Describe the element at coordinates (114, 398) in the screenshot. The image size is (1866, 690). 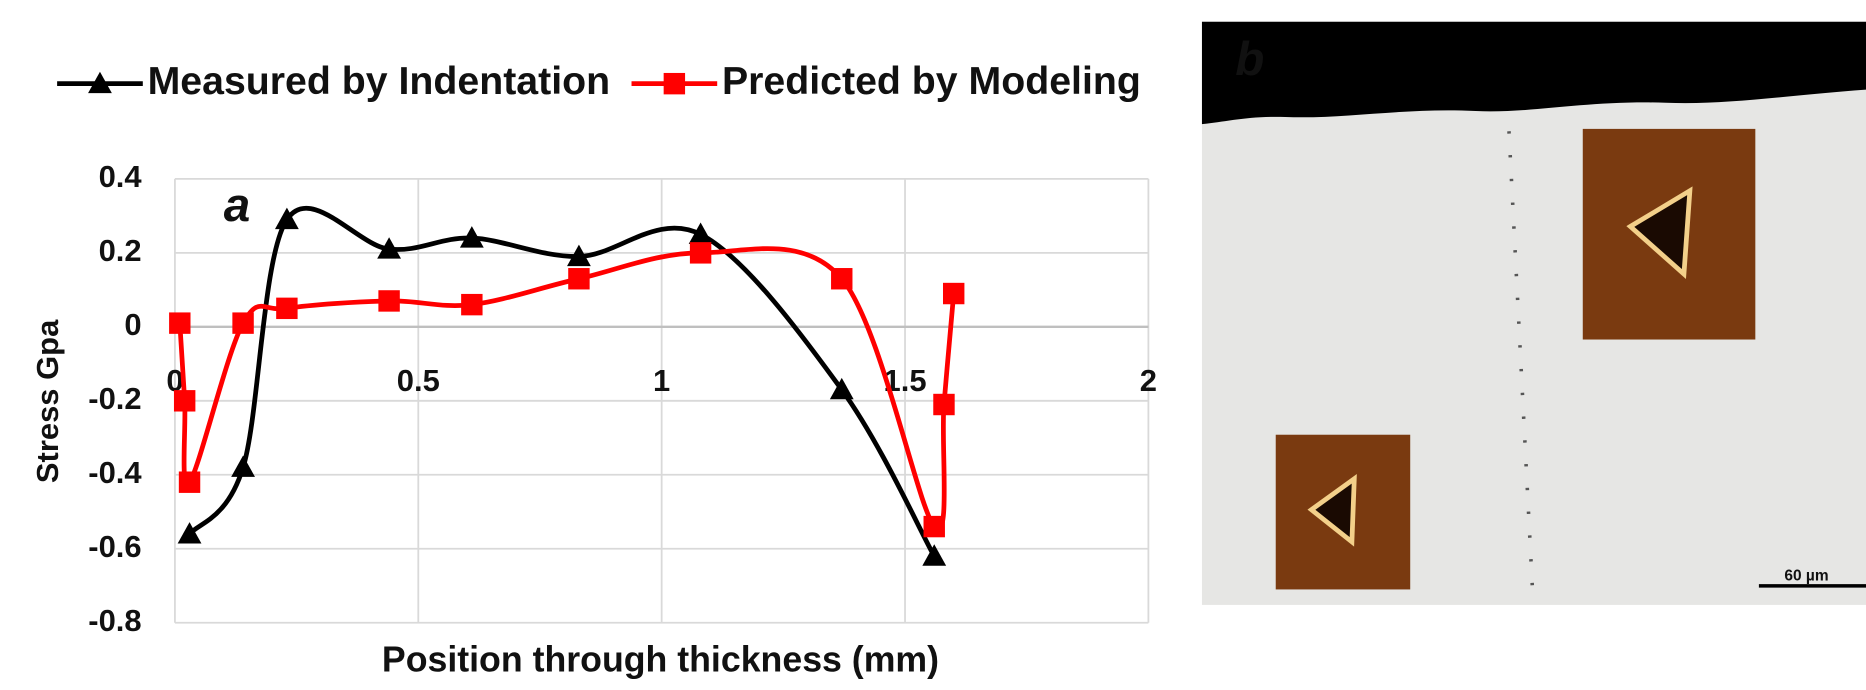
I see `y-tick-label: -0.2` at that location.